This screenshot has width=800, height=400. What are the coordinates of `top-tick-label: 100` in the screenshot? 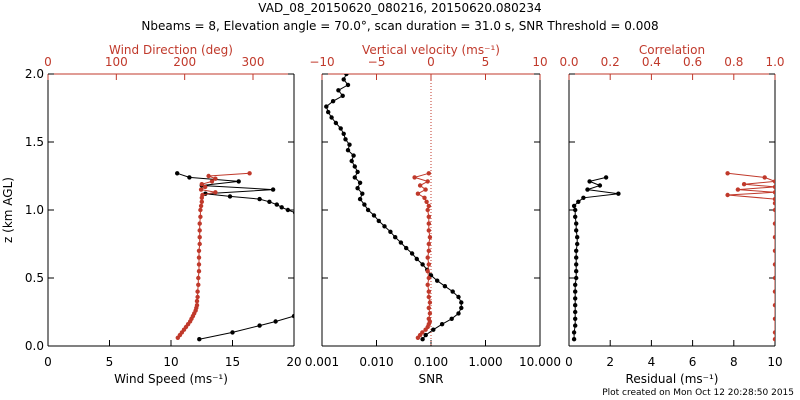 It's located at (116, 62).